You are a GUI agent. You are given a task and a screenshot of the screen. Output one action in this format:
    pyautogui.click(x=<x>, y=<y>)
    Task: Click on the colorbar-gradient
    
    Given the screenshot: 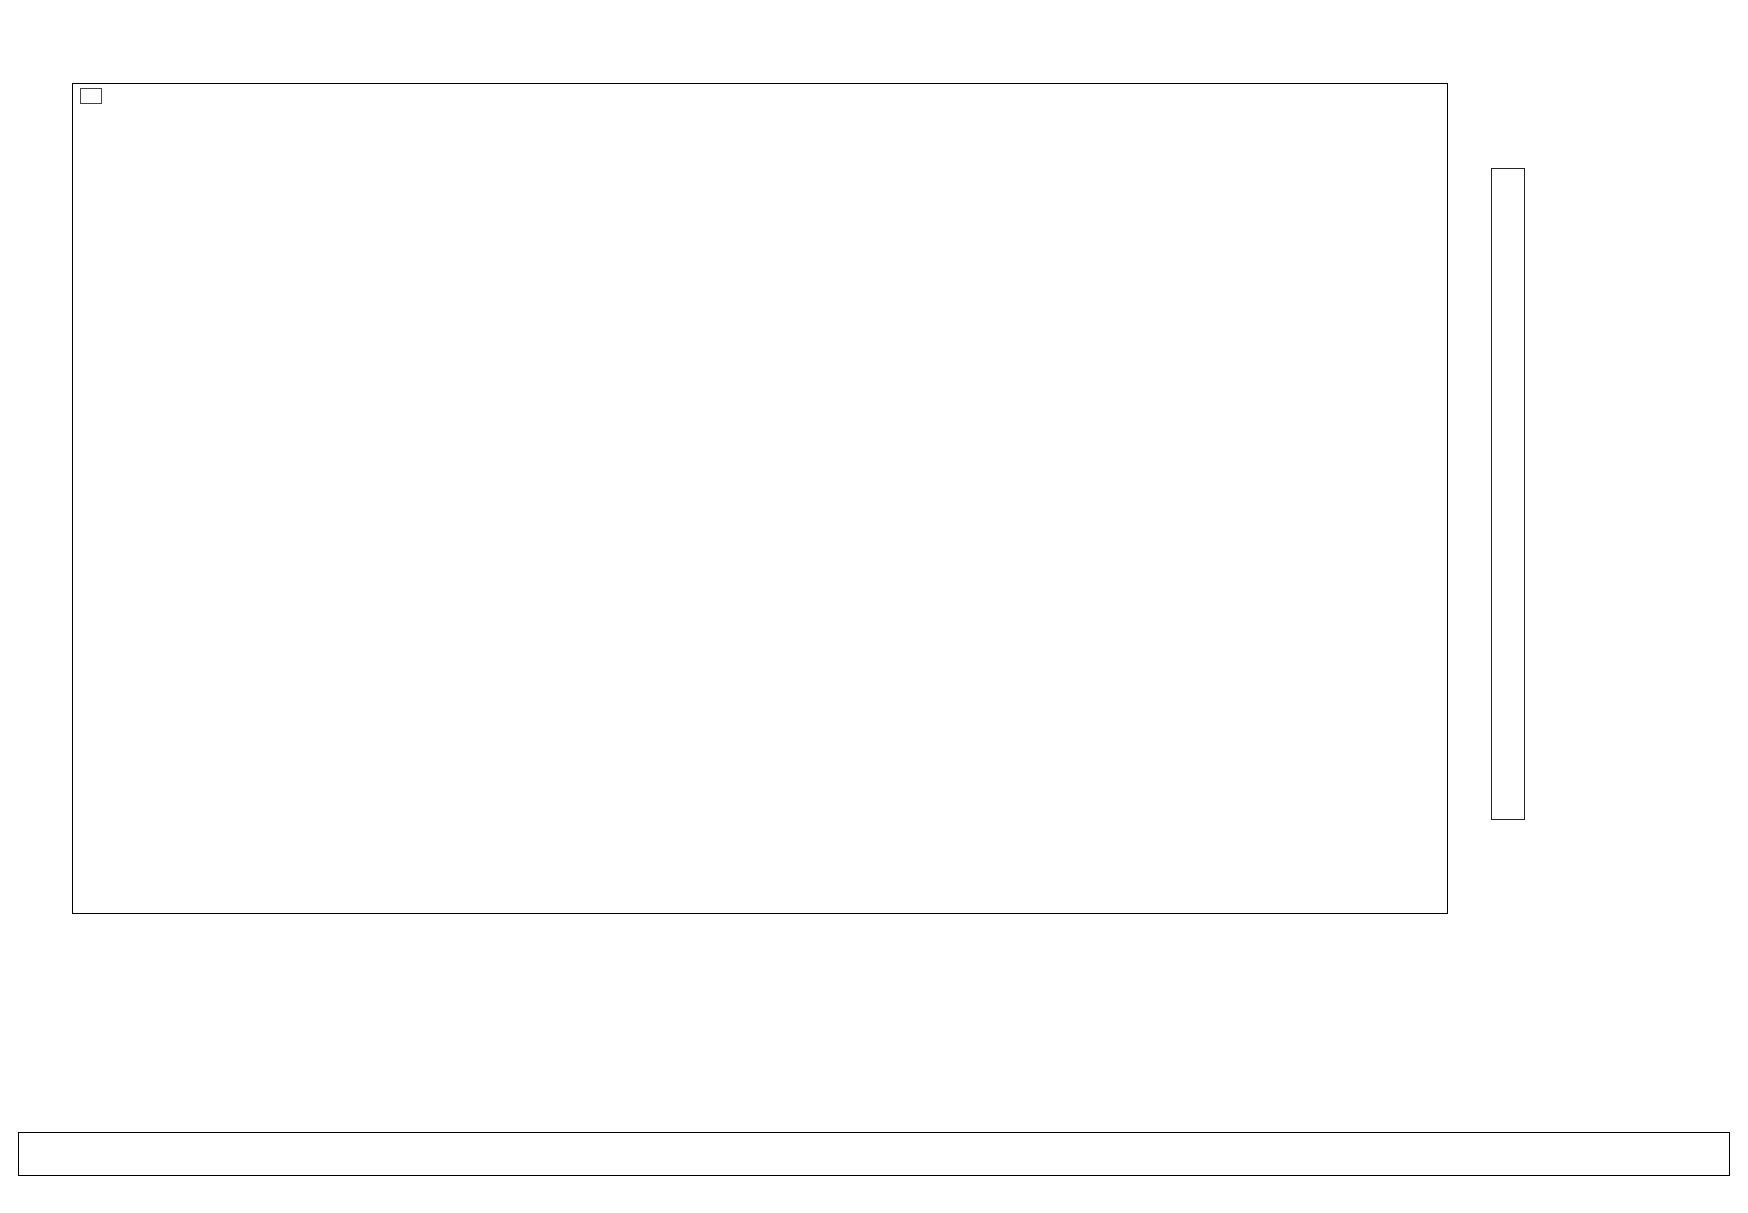 What is the action you would take?
    pyautogui.click(x=1508, y=494)
    